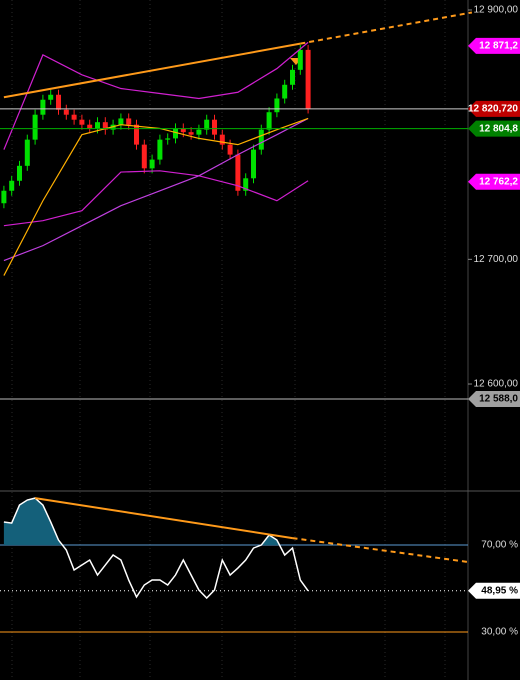  What do you see at coordinates (499, 632) in the screenshot?
I see `y-tick-label: 30,00 %` at bounding box center [499, 632].